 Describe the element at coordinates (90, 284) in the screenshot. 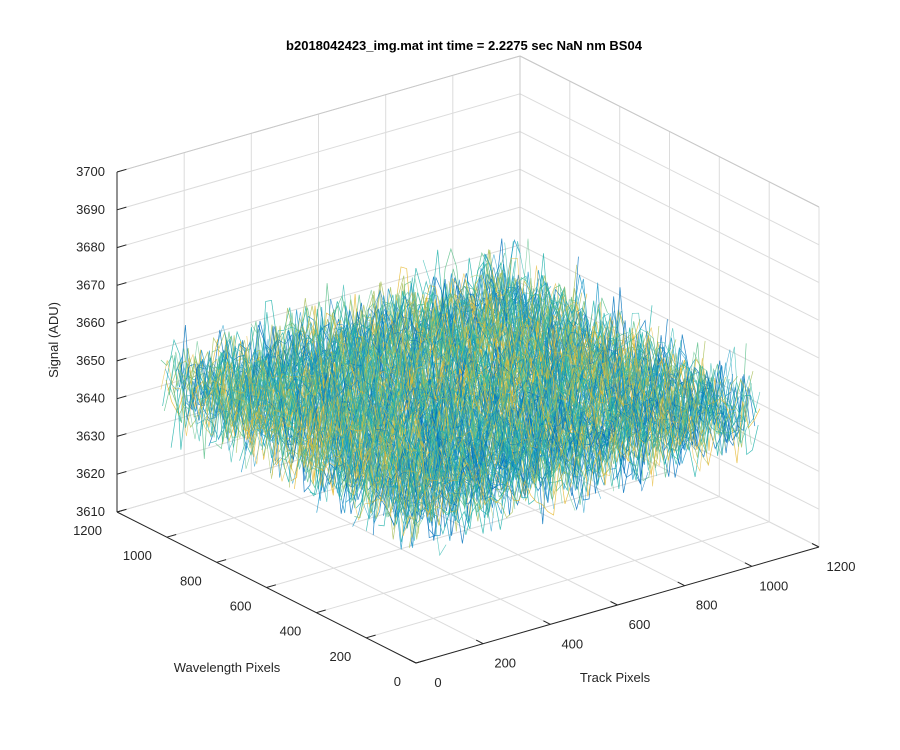

I see `z-tick-label: 3670` at that location.